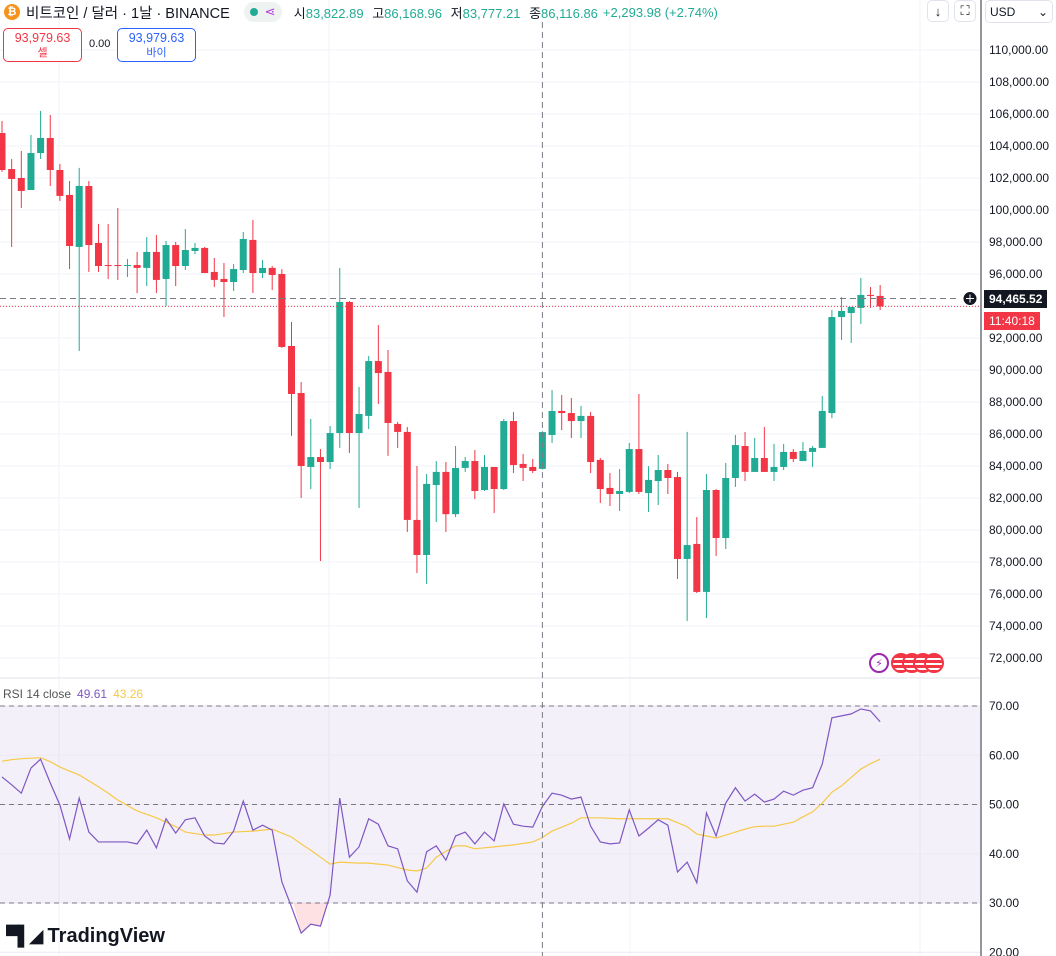 The height and width of the screenshot is (956, 1056). What do you see at coordinates (1016, 402) in the screenshot?
I see `price-axis-label: 88,000.00` at bounding box center [1016, 402].